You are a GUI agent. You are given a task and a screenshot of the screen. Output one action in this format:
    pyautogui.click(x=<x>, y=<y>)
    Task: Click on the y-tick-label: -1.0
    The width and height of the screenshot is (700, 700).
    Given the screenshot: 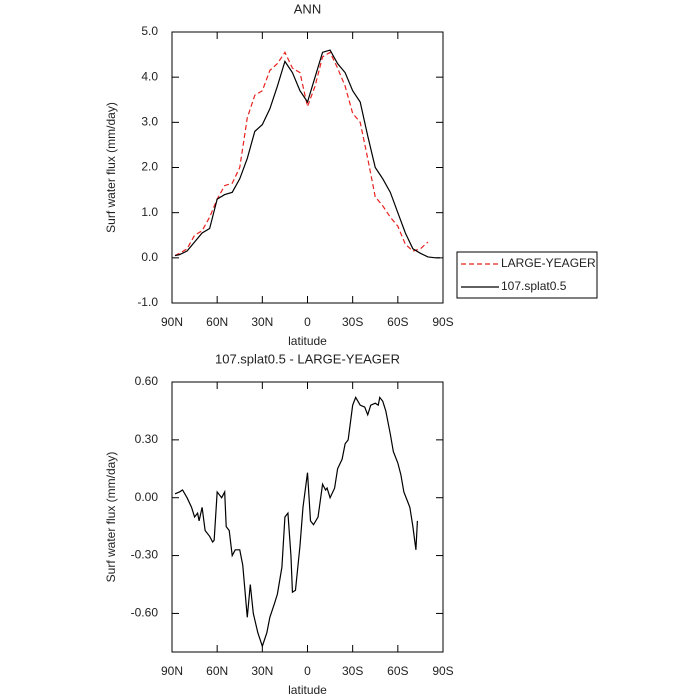 What is the action you would take?
    pyautogui.click(x=147, y=302)
    